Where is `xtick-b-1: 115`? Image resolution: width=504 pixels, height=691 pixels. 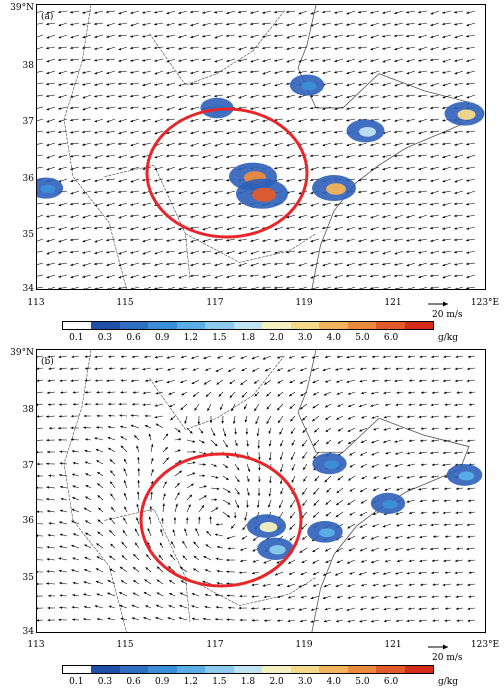 xtick-b-1: 115 is located at coordinates (125, 645).